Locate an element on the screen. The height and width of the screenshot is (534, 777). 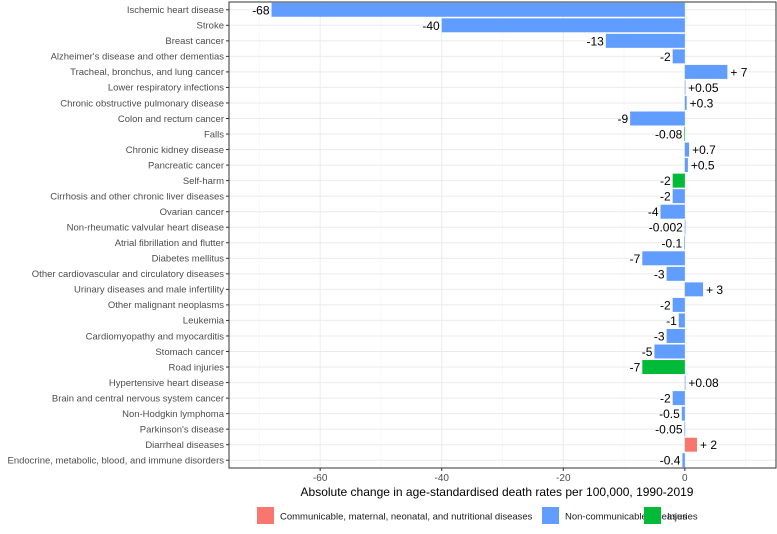
data-label: -68 is located at coordinates (261, 10).